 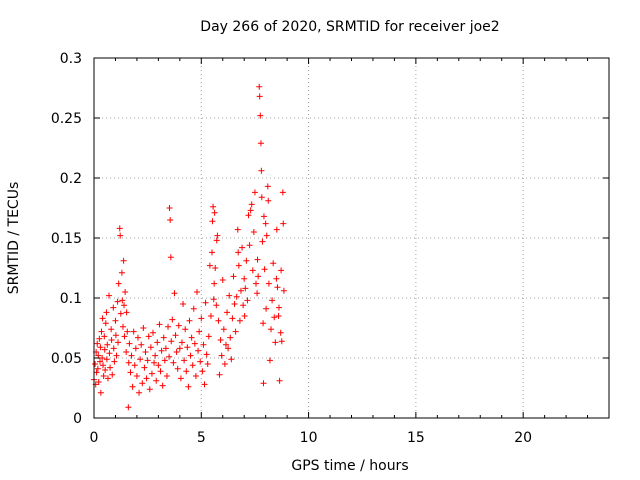 What do you see at coordinates (71, 179) in the screenshot?
I see `y-tick-label: 0.2` at bounding box center [71, 179].